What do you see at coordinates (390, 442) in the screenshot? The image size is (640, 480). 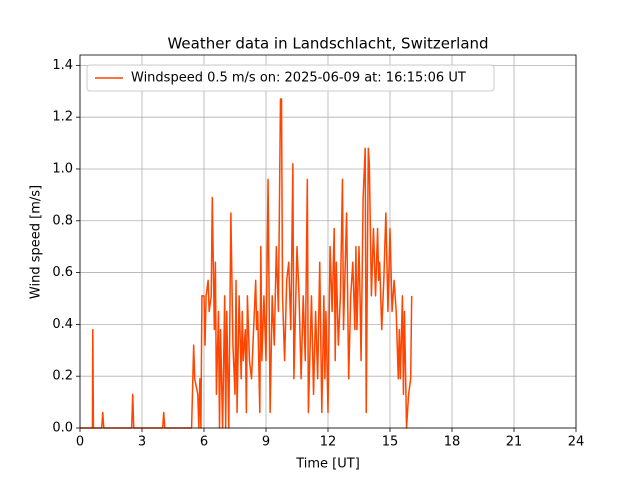 I see `x-tick-label: 15` at bounding box center [390, 442].